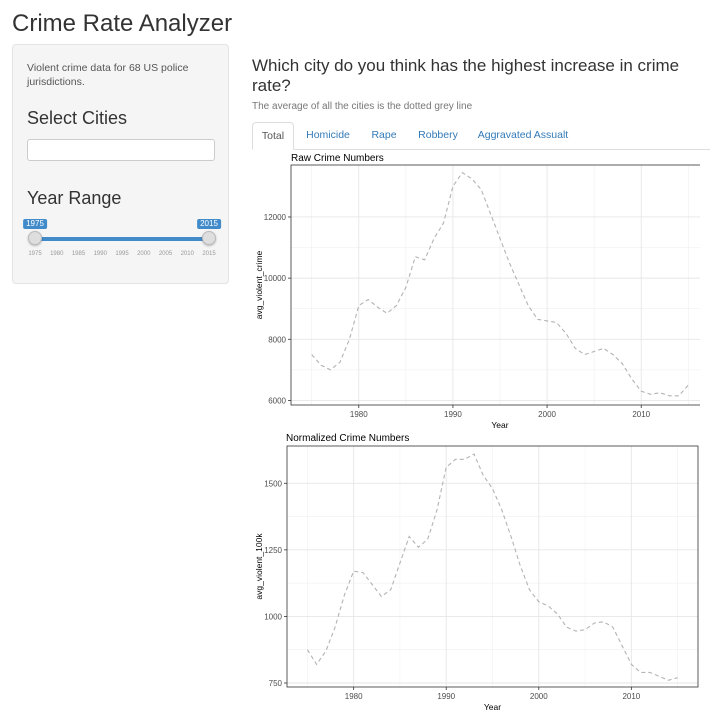 This screenshot has width=720, height=719. What do you see at coordinates (347, 438) in the screenshot?
I see `chart-title: Normalized Crime Numbers` at bounding box center [347, 438].